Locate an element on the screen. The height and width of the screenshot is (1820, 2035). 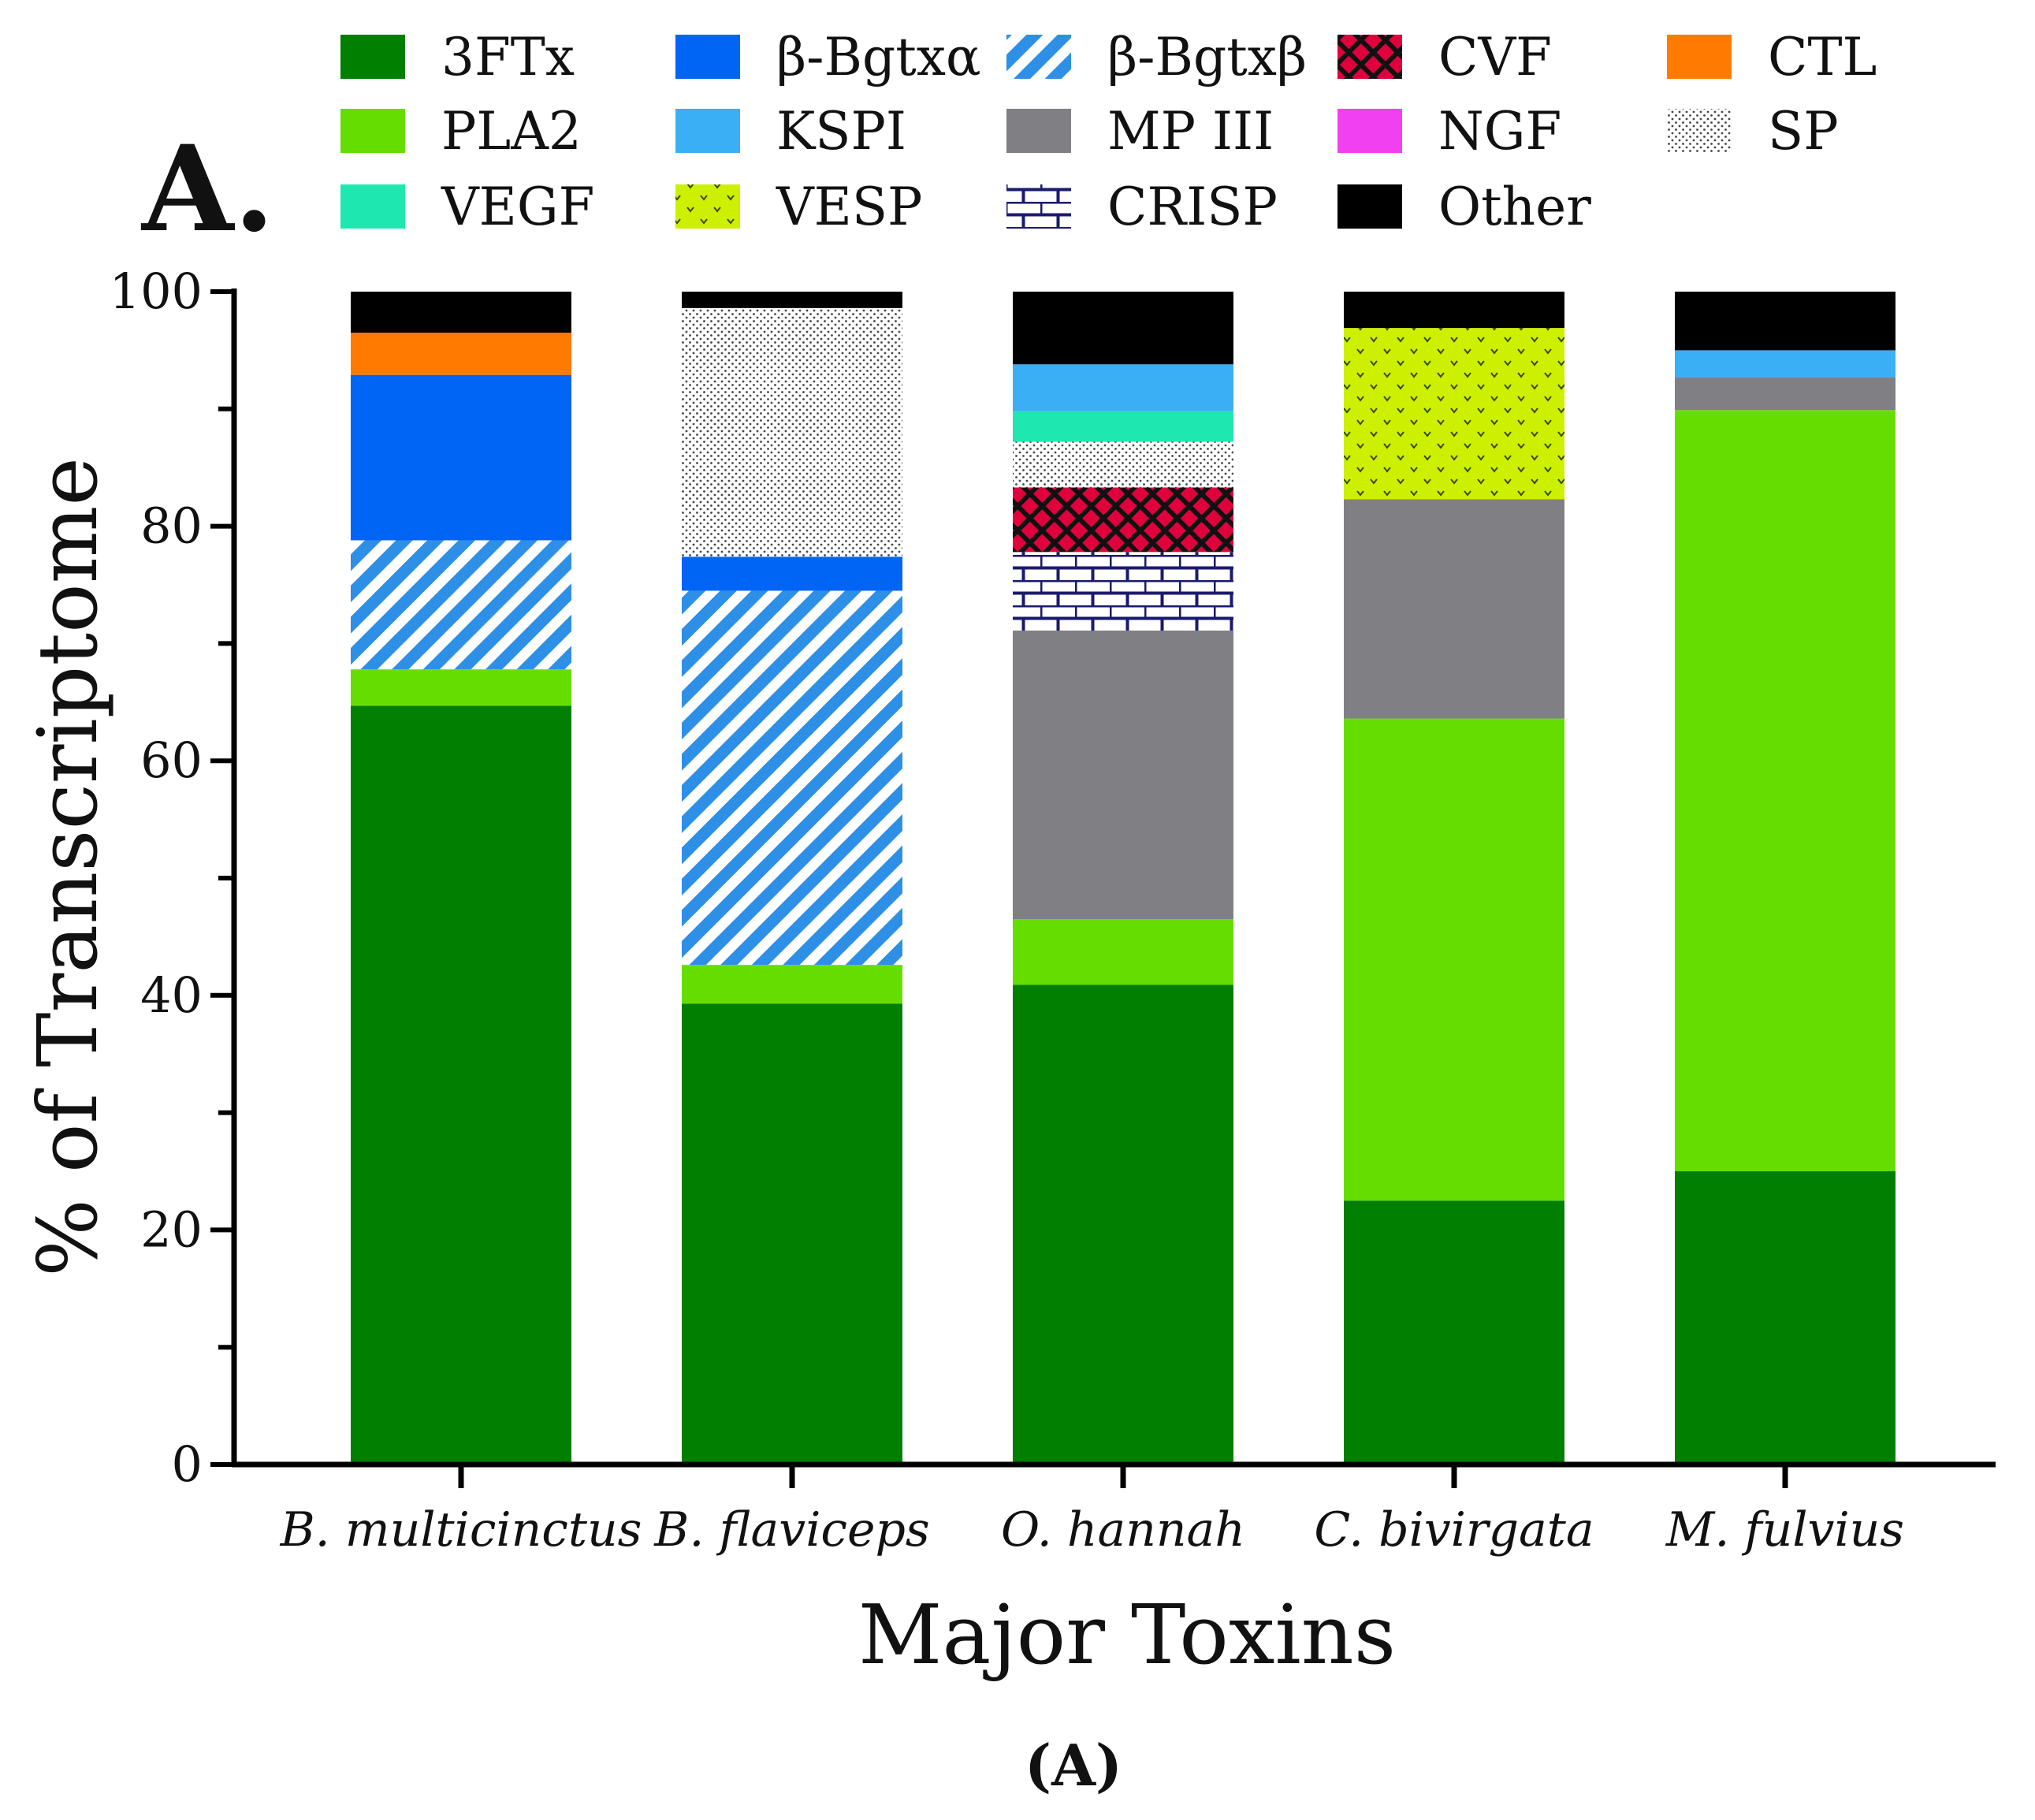
bar-segment-kspi-o-hannah is located at coordinates (1123, 387).